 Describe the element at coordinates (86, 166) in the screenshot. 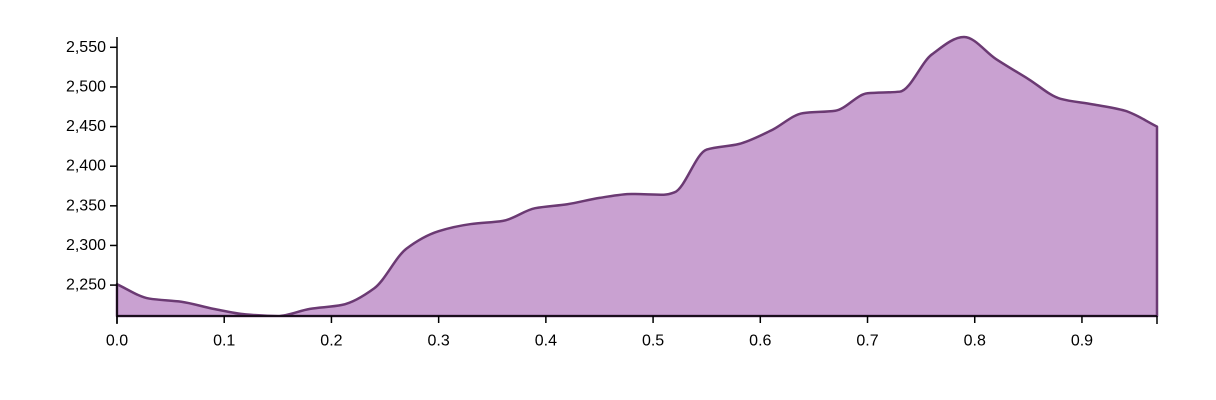

I see `y-tick-label: 2,400` at that location.